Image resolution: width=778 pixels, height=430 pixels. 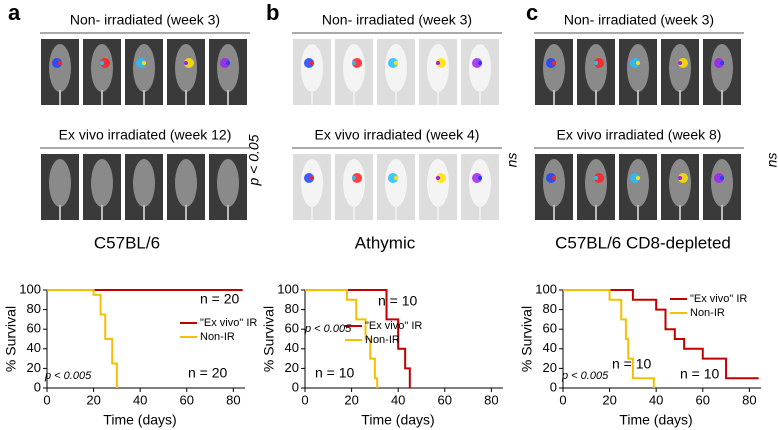 I want to click on annotation: n = 20, so click(x=220, y=299).